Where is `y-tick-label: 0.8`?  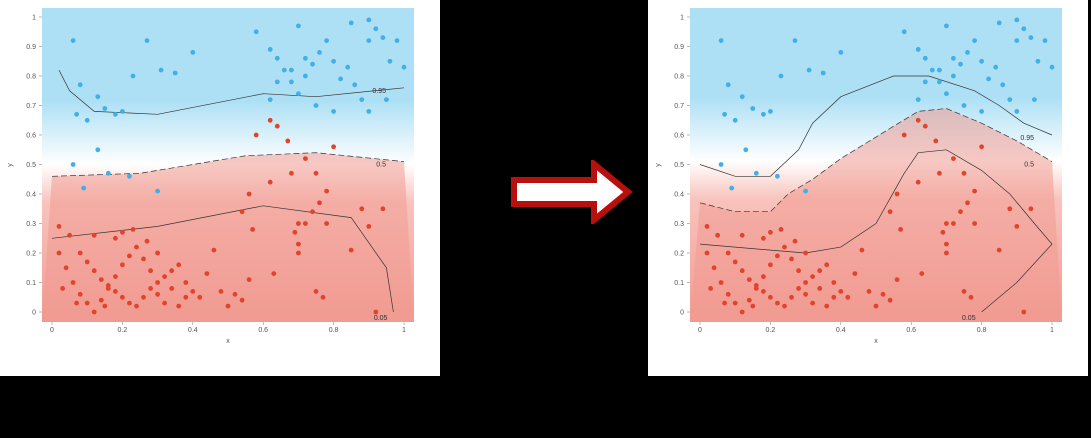
y-tick-label: 0.8 is located at coordinates (679, 77).